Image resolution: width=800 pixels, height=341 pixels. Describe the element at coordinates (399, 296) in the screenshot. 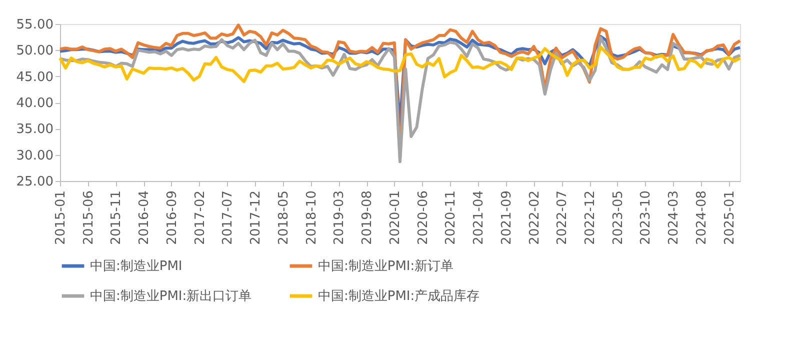

I see `legend-label: 中国:制造业PMI:产成品库存` at that location.